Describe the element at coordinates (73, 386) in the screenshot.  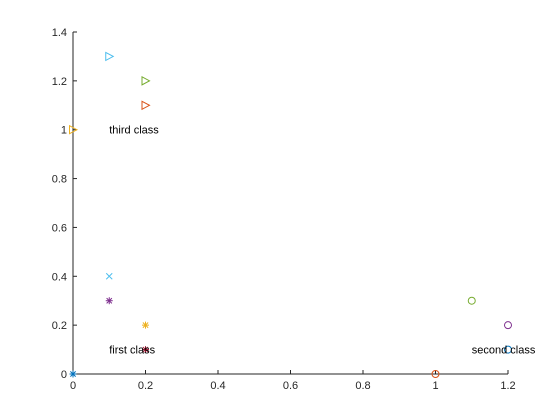
I see `x-tick-label: 0` at that location.